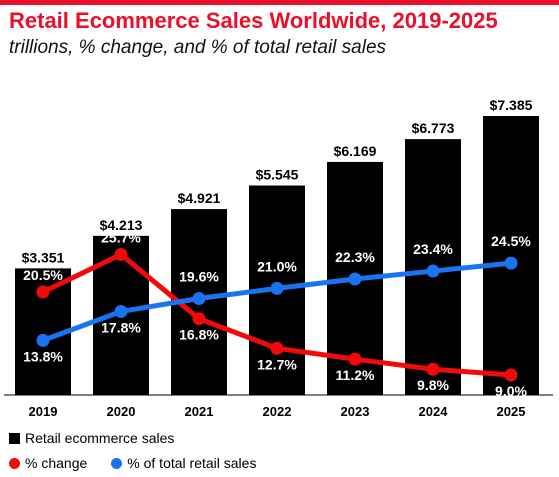 Image resolution: width=559 pixels, height=477 pixels. Describe the element at coordinates (277, 175) in the screenshot. I see `bar-value-label: $5.545` at that location.